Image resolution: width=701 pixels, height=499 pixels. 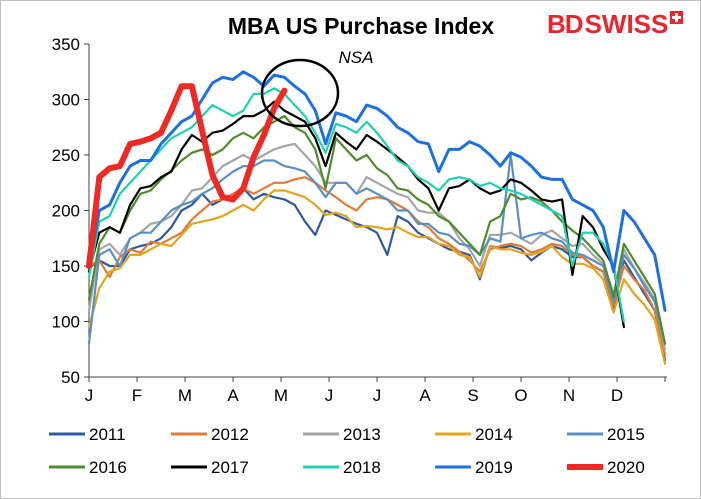 I want to click on legend-label-2015: 2015, so click(x=626, y=434).